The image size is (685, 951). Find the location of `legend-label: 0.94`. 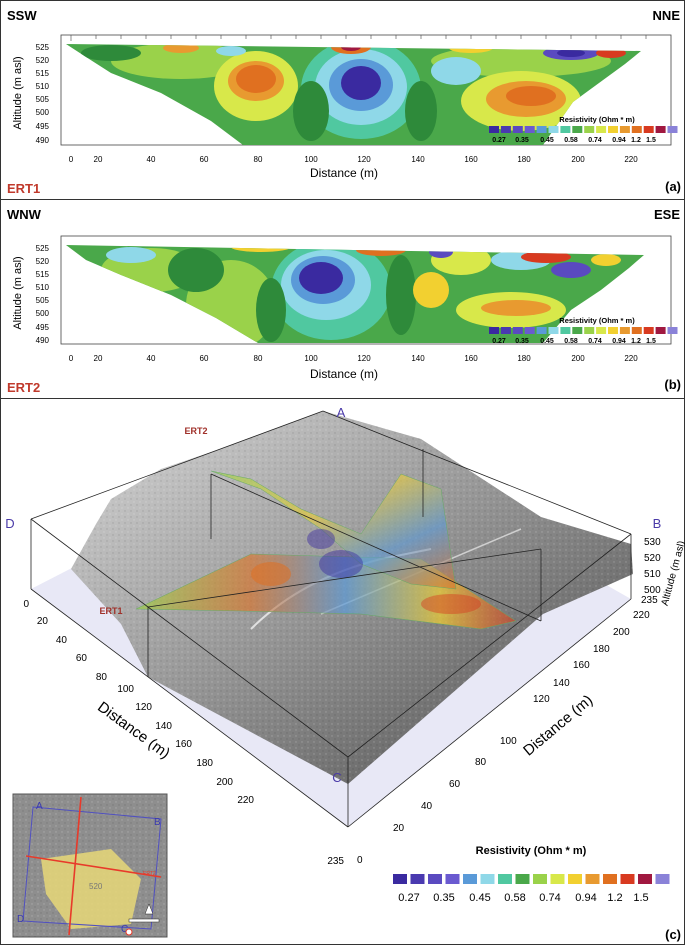

legend-label: 0.94 is located at coordinates (619, 341).